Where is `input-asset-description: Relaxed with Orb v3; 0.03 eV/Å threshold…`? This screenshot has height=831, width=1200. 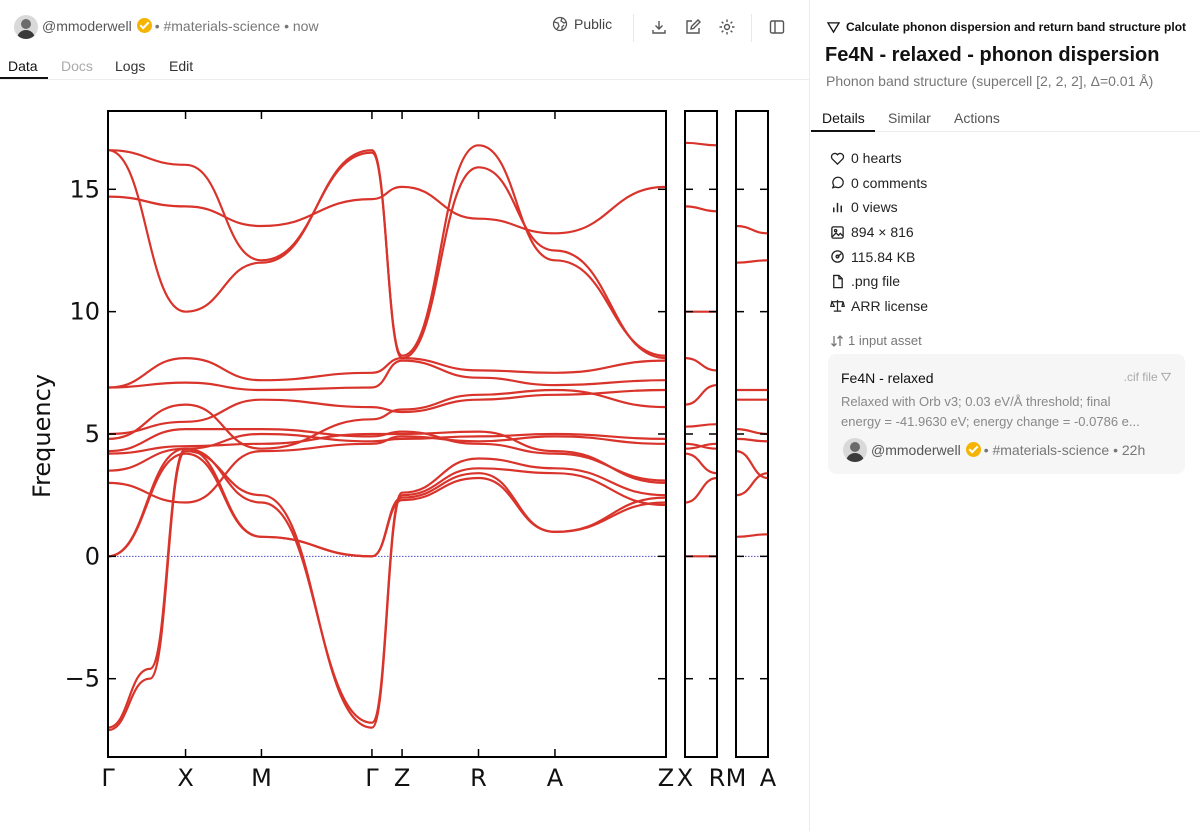
input-asset-description: Relaxed with Orb v3; 0.03 eV/Å threshold… is located at coordinates (990, 411).